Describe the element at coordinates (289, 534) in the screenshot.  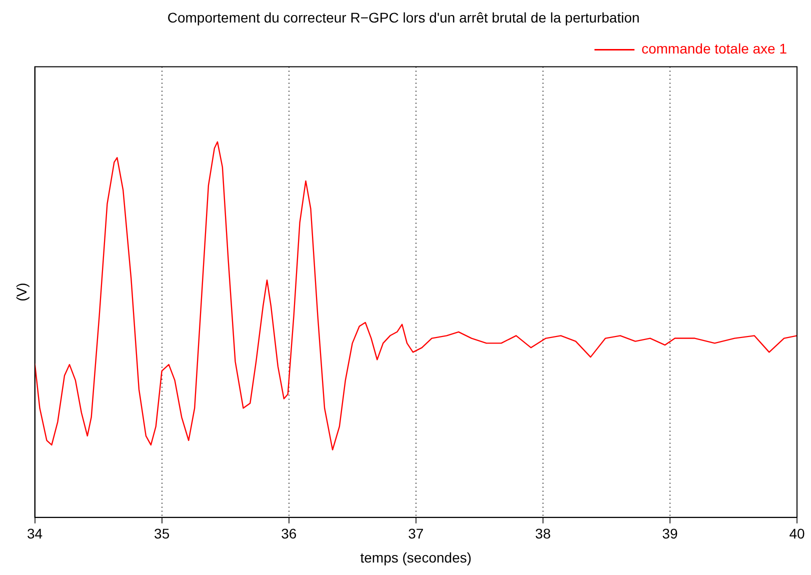
I see `x-tick-label: 36` at that location.